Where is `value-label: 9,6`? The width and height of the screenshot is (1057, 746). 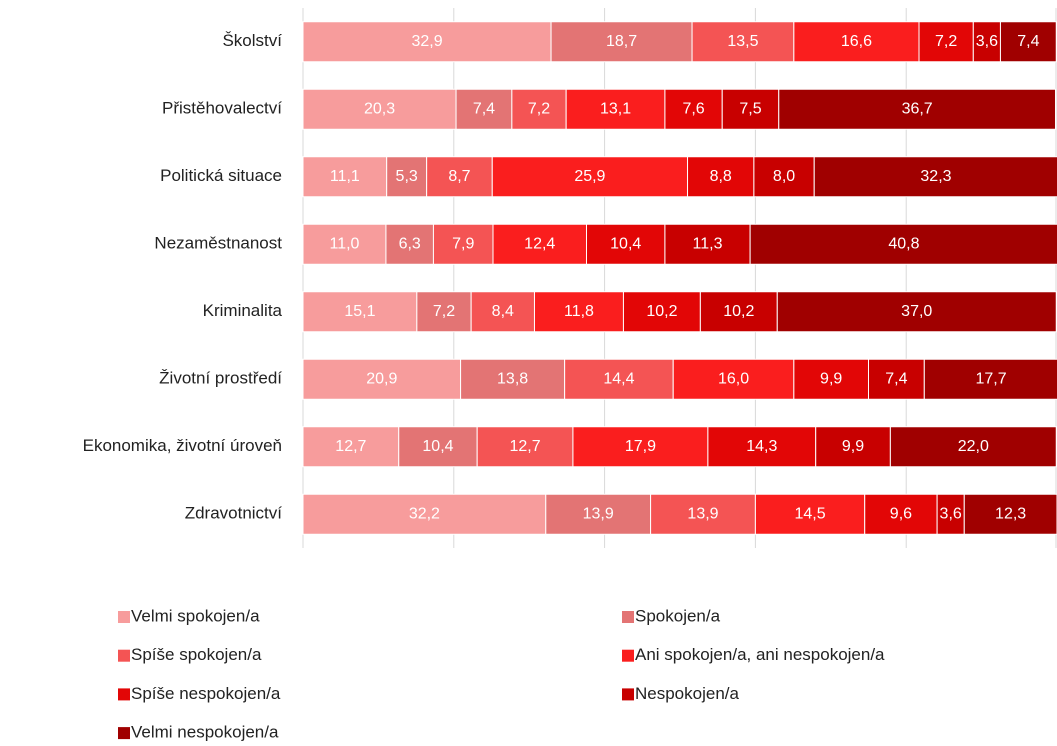 value-label: 9,6 is located at coordinates (901, 513).